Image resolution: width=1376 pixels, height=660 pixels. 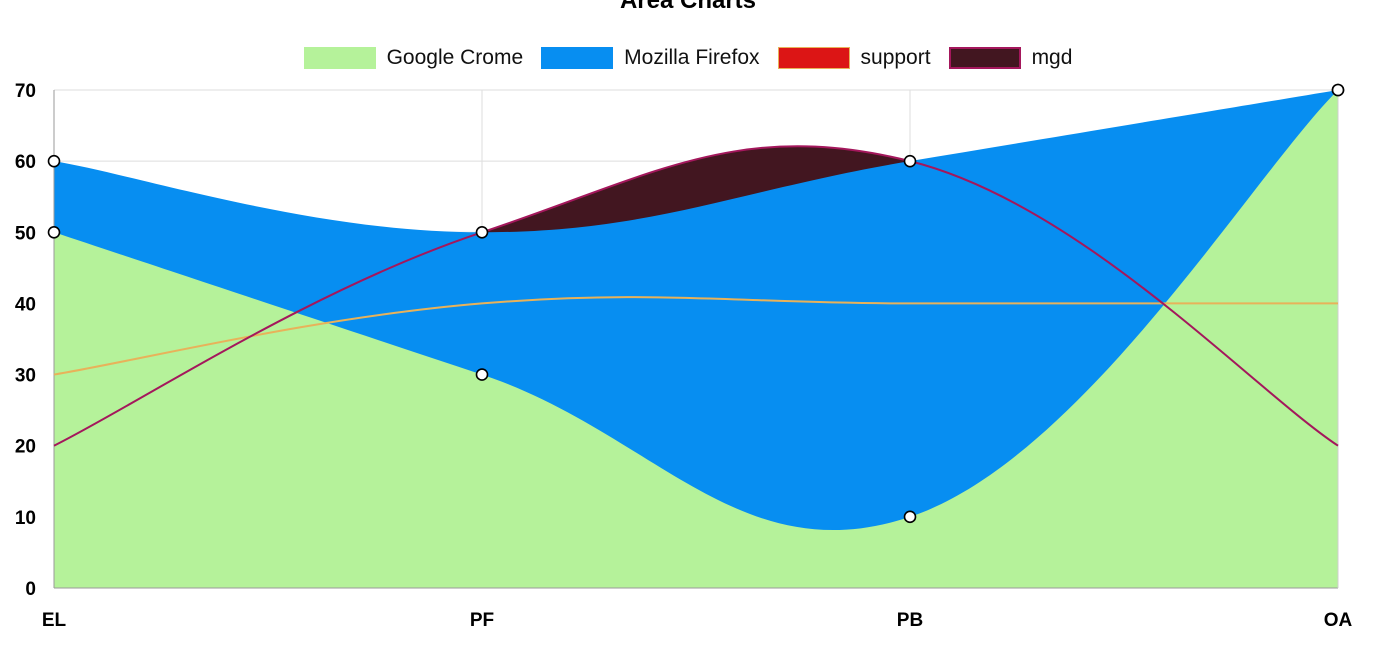 What do you see at coordinates (910, 517) in the screenshot?
I see `point-google-crome-pb` at bounding box center [910, 517].